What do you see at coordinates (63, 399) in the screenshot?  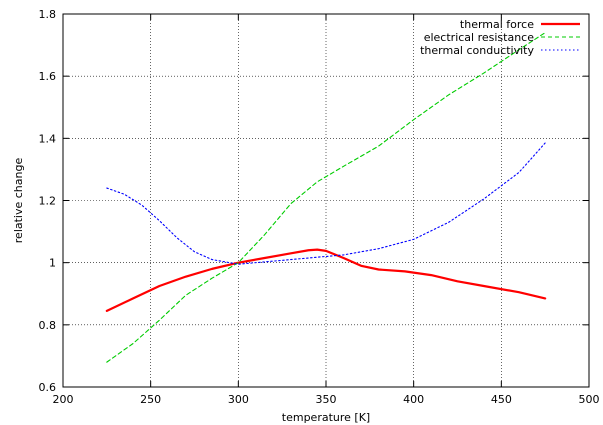 I see `x-tick-label: 200` at bounding box center [63, 399].